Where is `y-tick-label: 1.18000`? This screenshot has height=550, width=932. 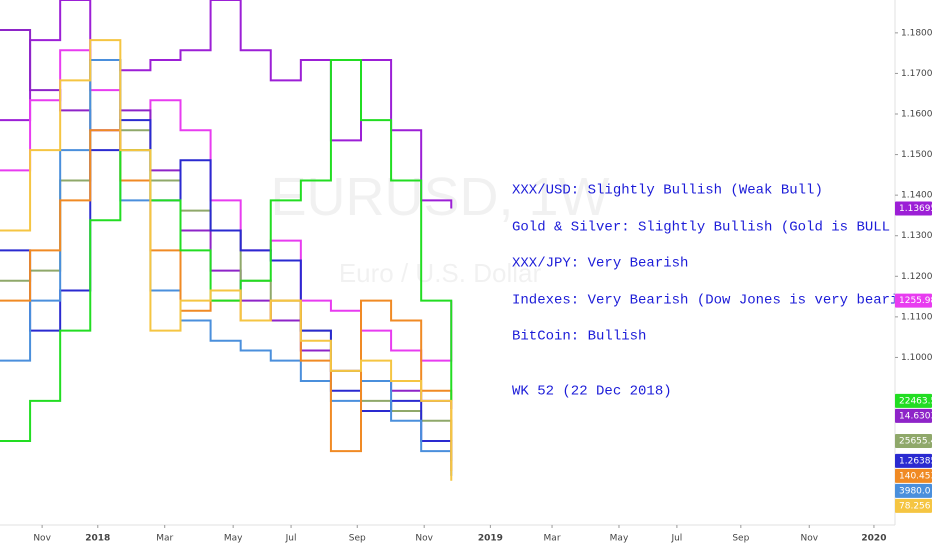
y-tick-label: 1.18000 is located at coordinates (916, 33).